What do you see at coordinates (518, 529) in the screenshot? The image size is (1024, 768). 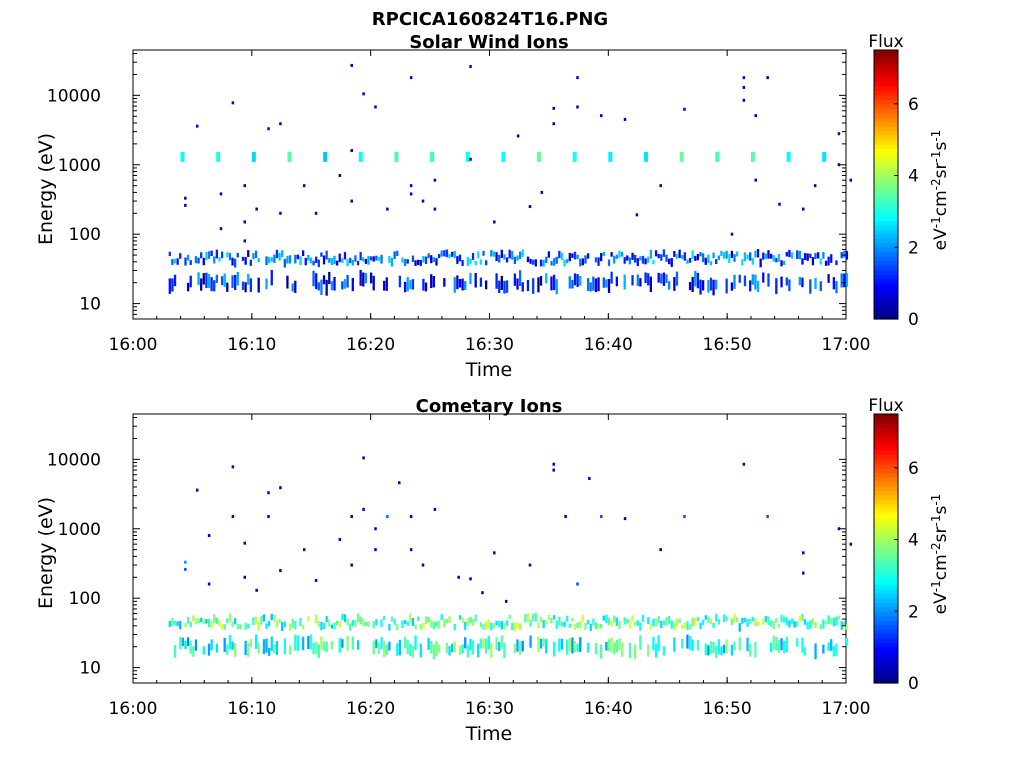 I see `scatter-points` at bounding box center [518, 529].